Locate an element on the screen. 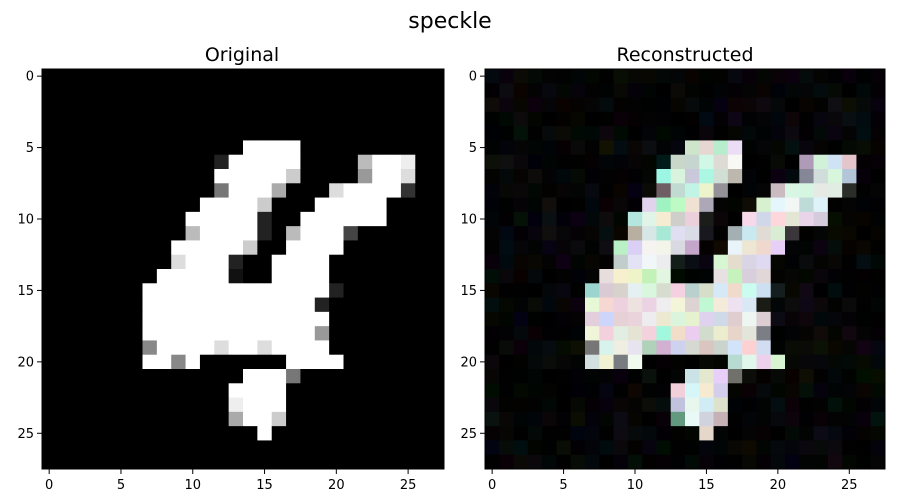 This screenshot has height=500, width=900. y-tick-label: 20 is located at coordinates (468, 362).